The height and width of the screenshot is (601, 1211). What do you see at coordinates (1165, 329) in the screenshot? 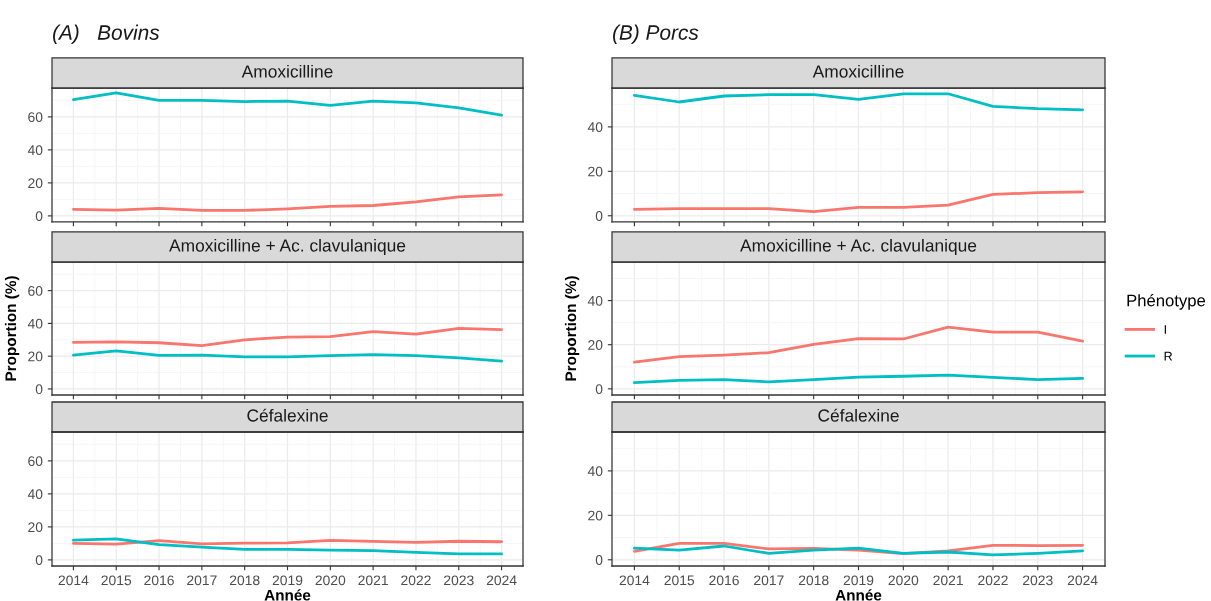
I see `legend-label: I` at bounding box center [1165, 329].